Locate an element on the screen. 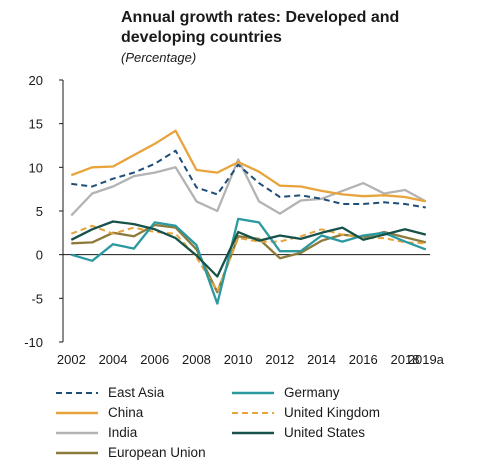  x-tick-label: 2016 is located at coordinates (363, 359).